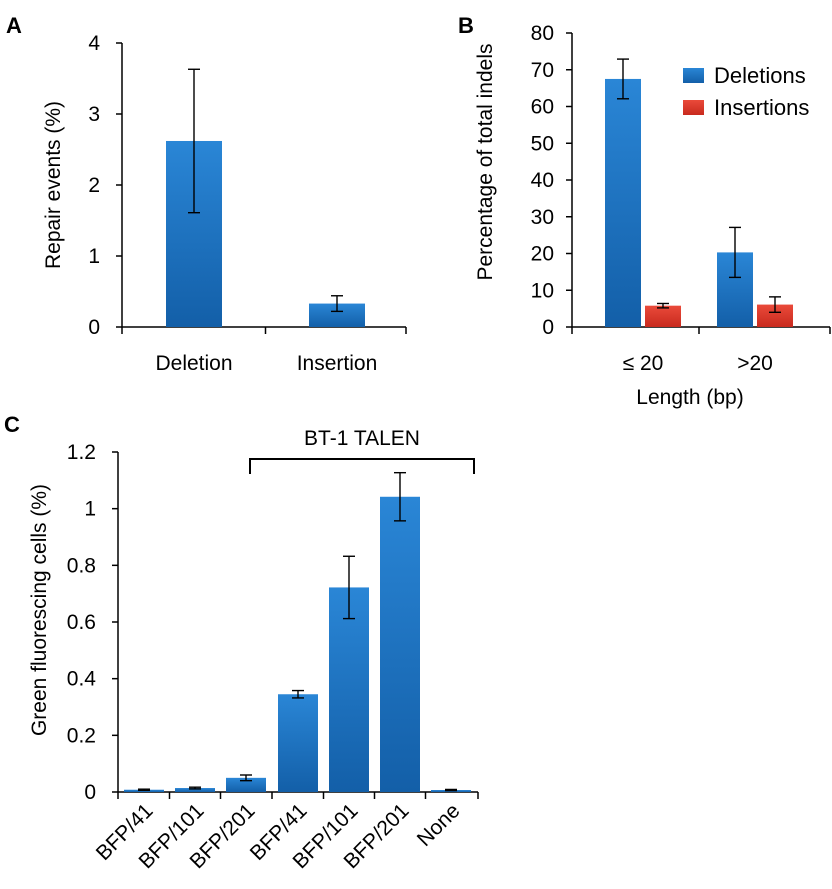  I want to click on legend-b: Deletions Insertions, so click(746, 91).